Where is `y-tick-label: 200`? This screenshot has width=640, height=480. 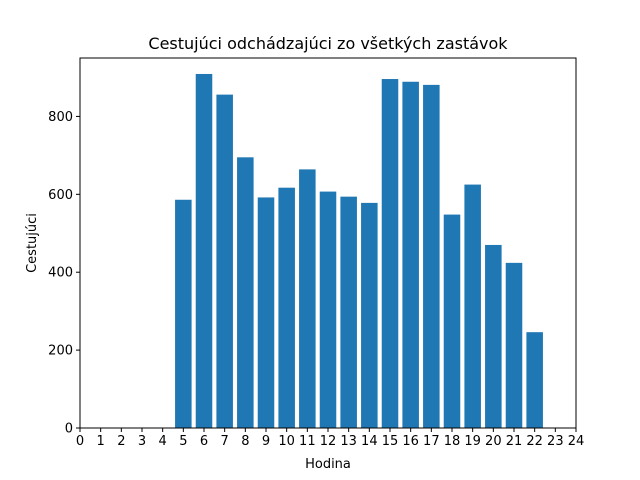 y-tick-label: 200 is located at coordinates (60, 351).